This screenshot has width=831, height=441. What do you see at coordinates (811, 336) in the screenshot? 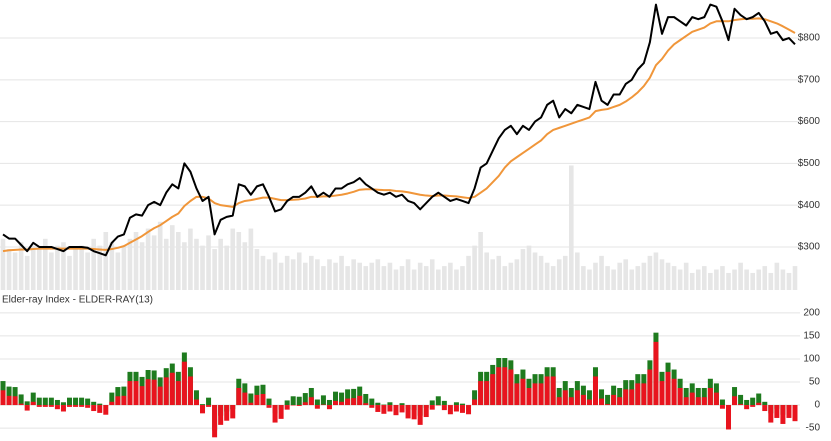
I see `y-tick-label: 150` at bounding box center [811, 336].